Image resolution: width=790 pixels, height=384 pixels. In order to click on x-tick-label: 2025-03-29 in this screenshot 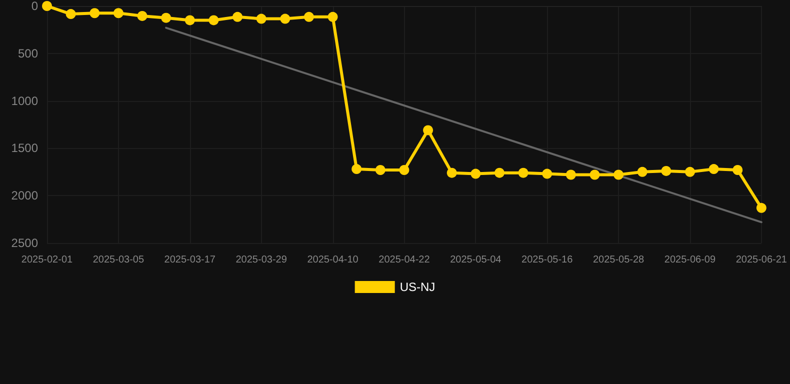, I will do `click(262, 260)`.